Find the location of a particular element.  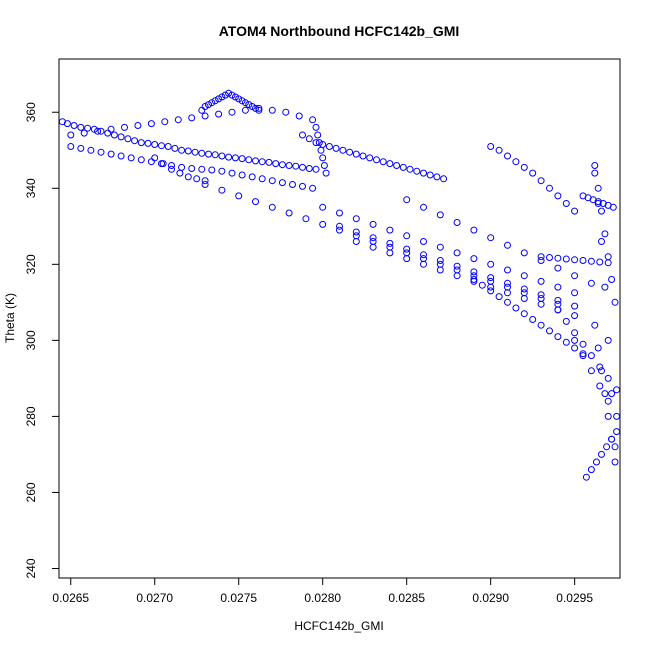

x-axis-label: HCFC142b_GMI is located at coordinates (338, 626).